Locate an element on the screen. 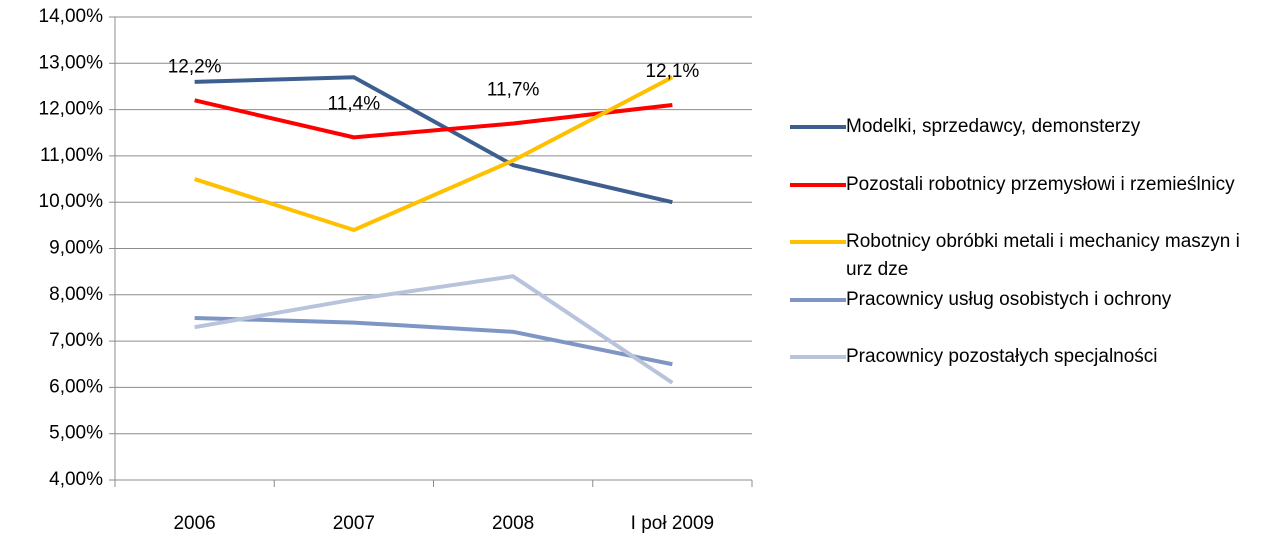 The width and height of the screenshot is (1278, 537). y-tick-label: 13,00% is located at coordinates (71, 62).